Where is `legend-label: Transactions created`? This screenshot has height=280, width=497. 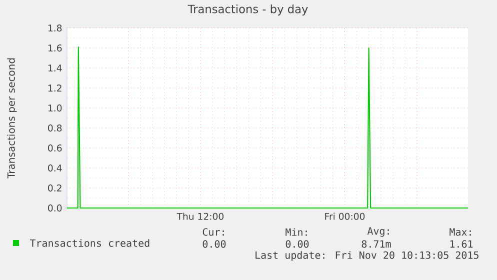 legend-label: Transactions created is located at coordinates (90, 243).